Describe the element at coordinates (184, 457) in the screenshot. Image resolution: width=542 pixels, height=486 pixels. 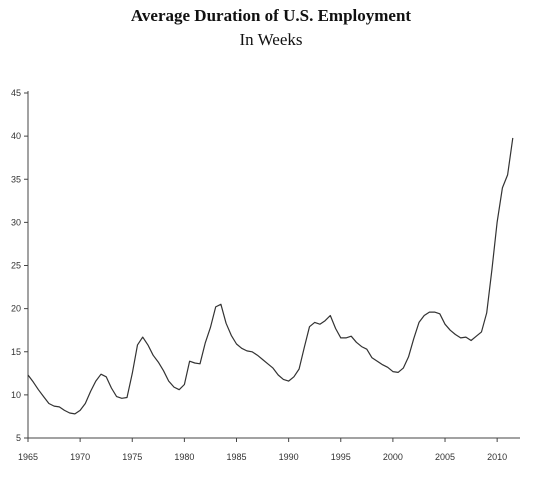
I see `x-tick-label-1980: 1980` at that location.